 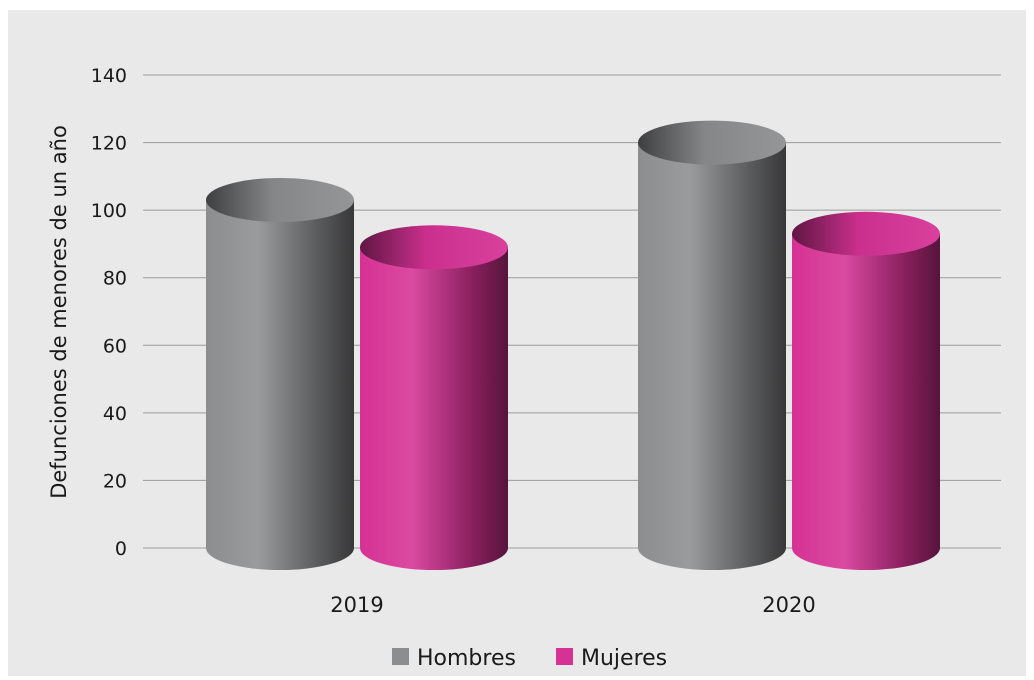 What do you see at coordinates (109, 76) in the screenshot?
I see `y-tick-label: 140` at bounding box center [109, 76].